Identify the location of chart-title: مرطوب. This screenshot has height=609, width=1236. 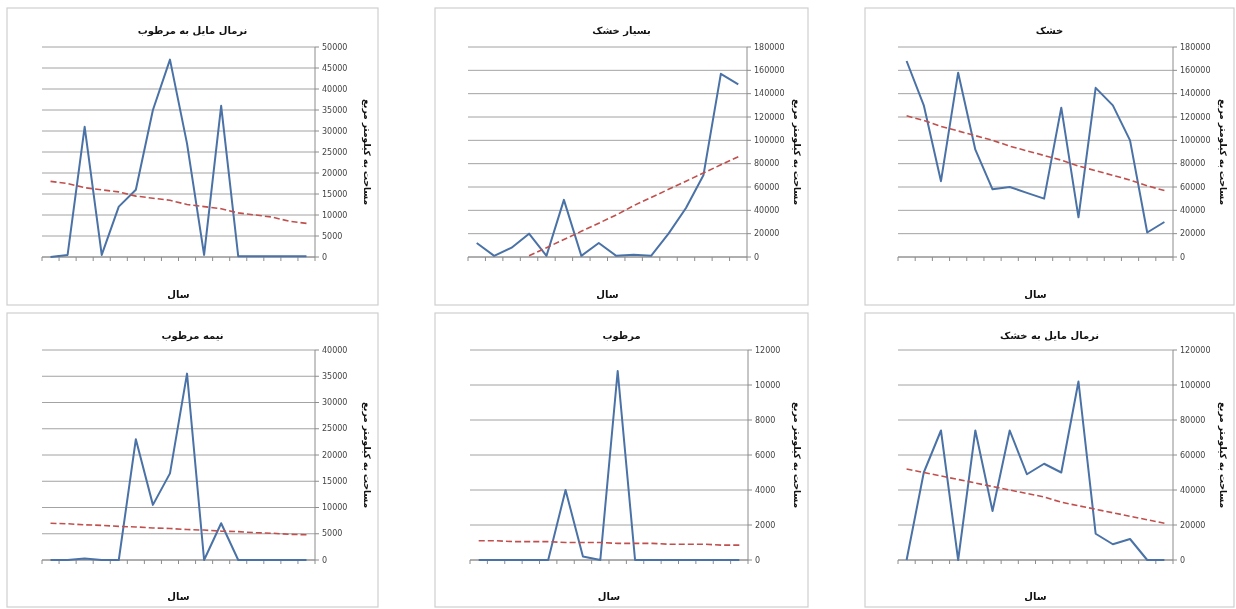
(621, 335).